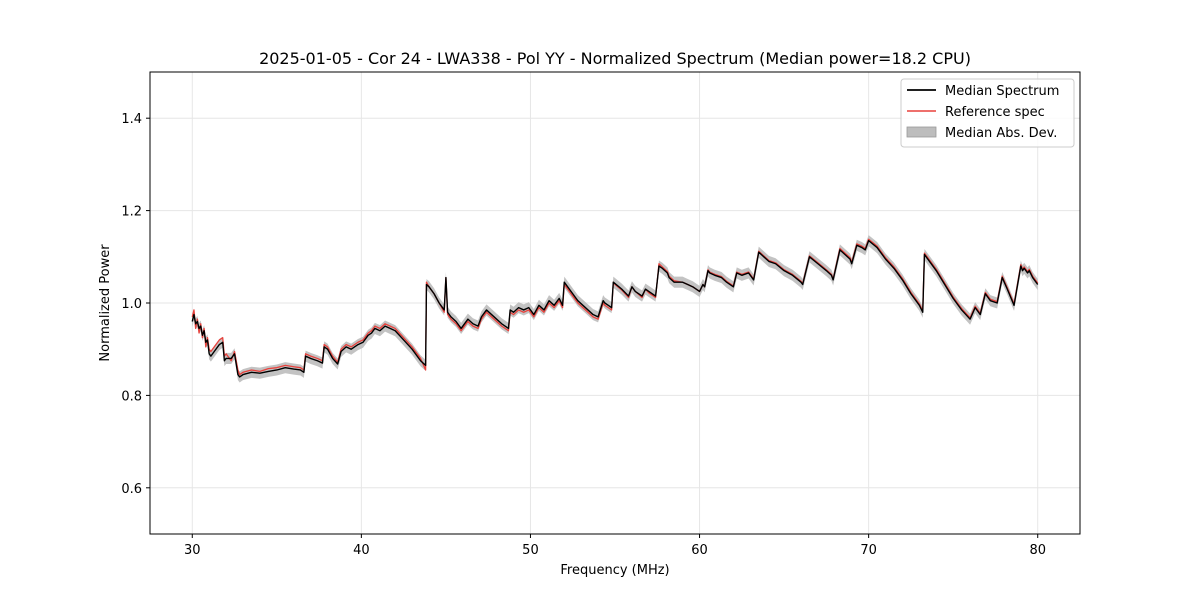 The width and height of the screenshot is (1200, 600). Describe the element at coordinates (131, 119) in the screenshot. I see `y-tick-label: 1.4` at that location.